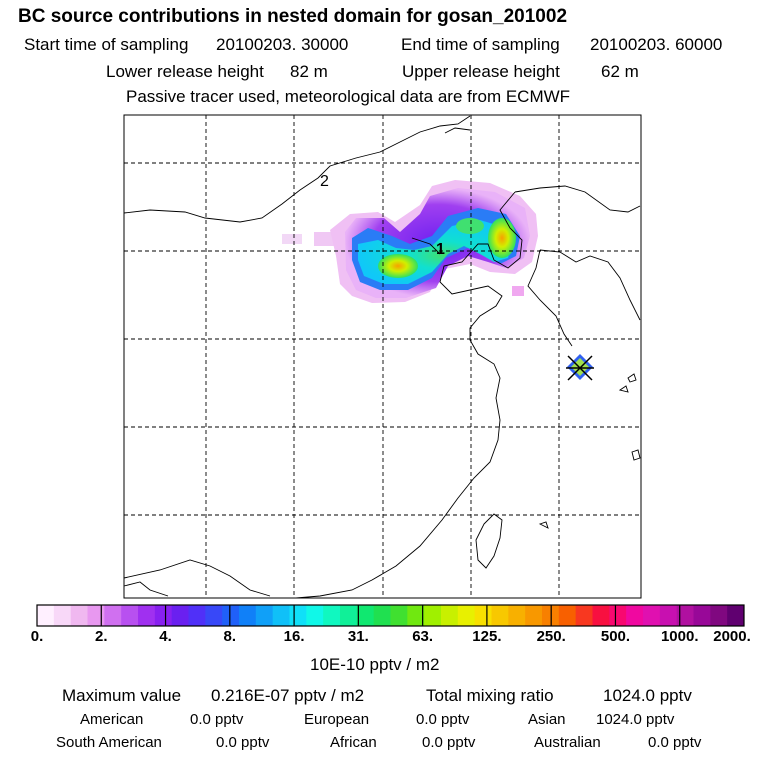 This screenshot has width=768, height=768. I want to click on receptor-marker, so click(580, 367).